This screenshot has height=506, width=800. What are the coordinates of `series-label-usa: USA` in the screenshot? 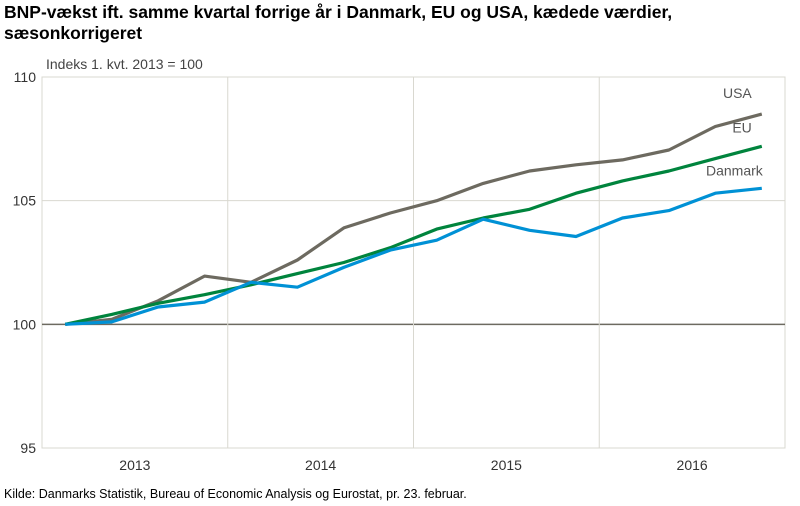 It's located at (737, 93).